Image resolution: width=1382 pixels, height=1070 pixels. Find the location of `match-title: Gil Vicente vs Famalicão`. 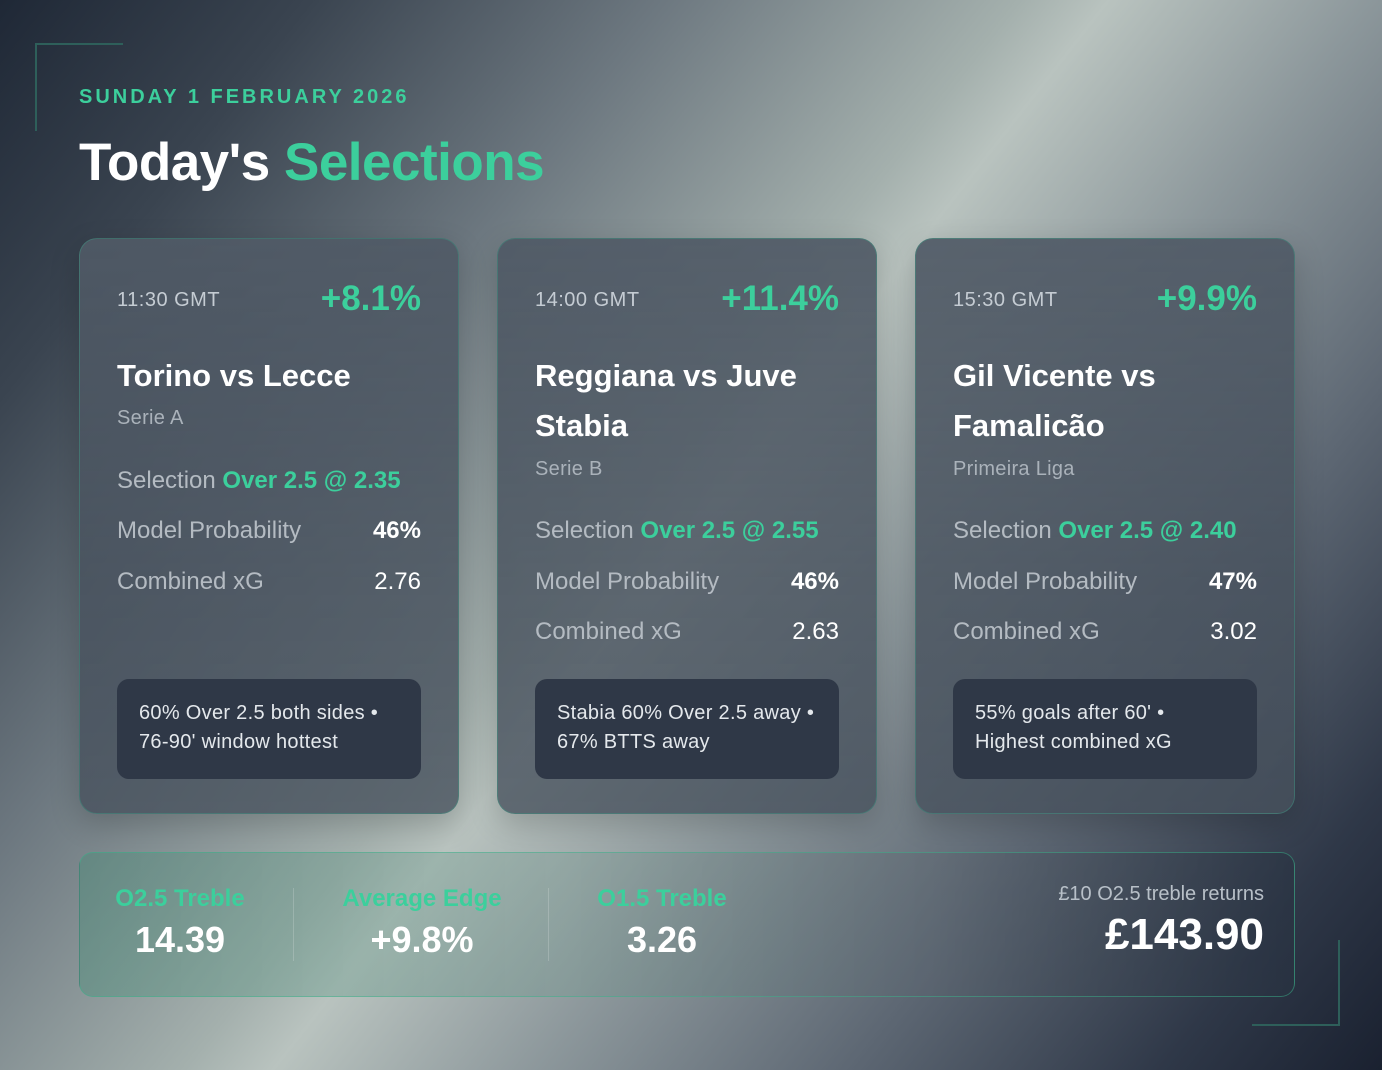

match-title: Gil Vicente vs Famalicão is located at coordinates (1054, 400).